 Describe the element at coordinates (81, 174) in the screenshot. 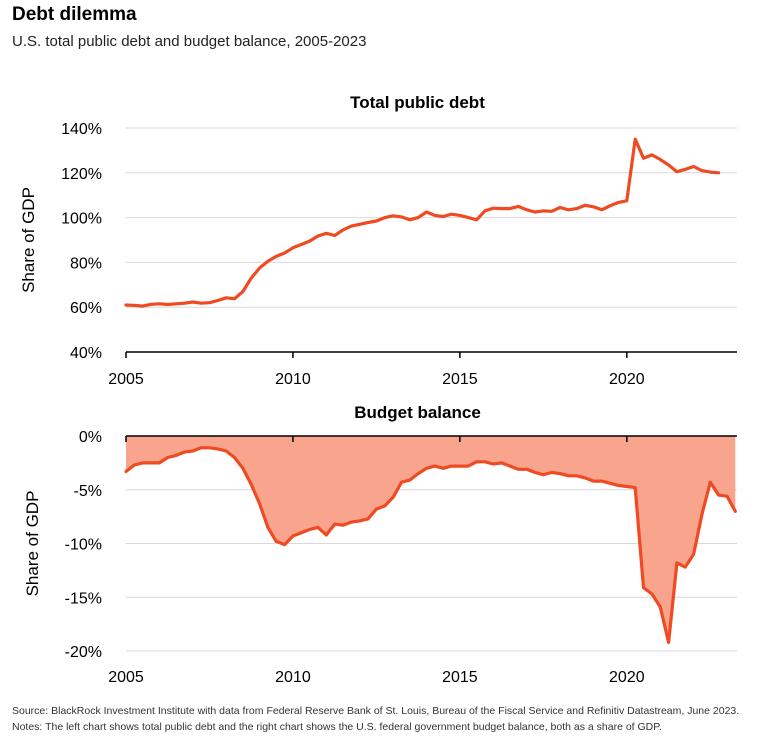

I see `debt-y-tick-label: 120%` at that location.